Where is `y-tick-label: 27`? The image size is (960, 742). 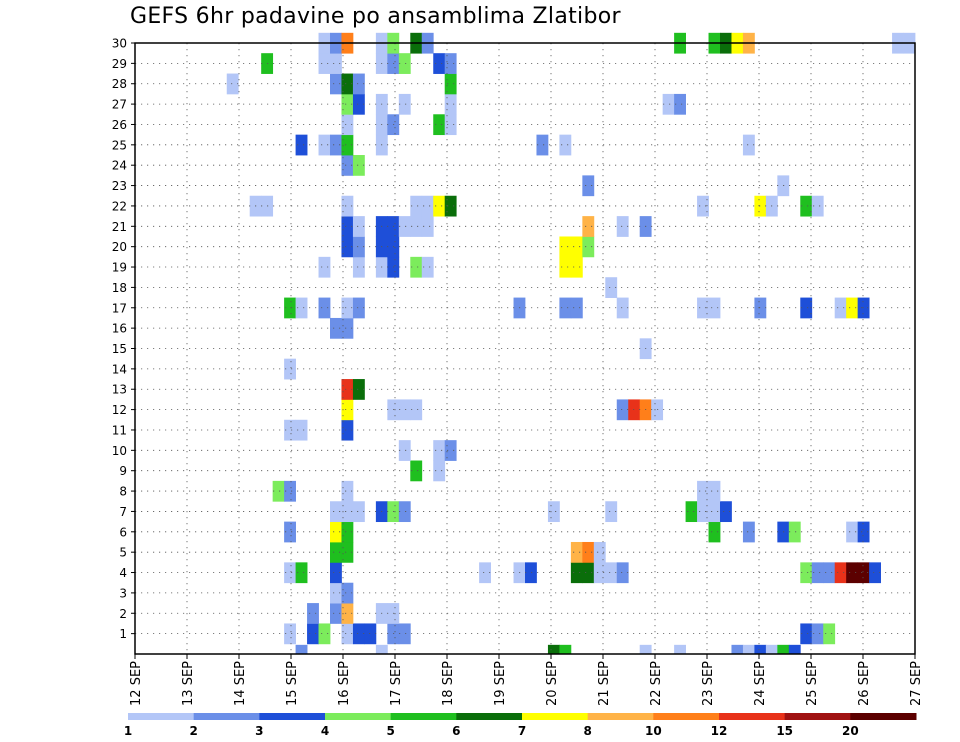
y-tick-label: 27 is located at coordinates (119, 105).